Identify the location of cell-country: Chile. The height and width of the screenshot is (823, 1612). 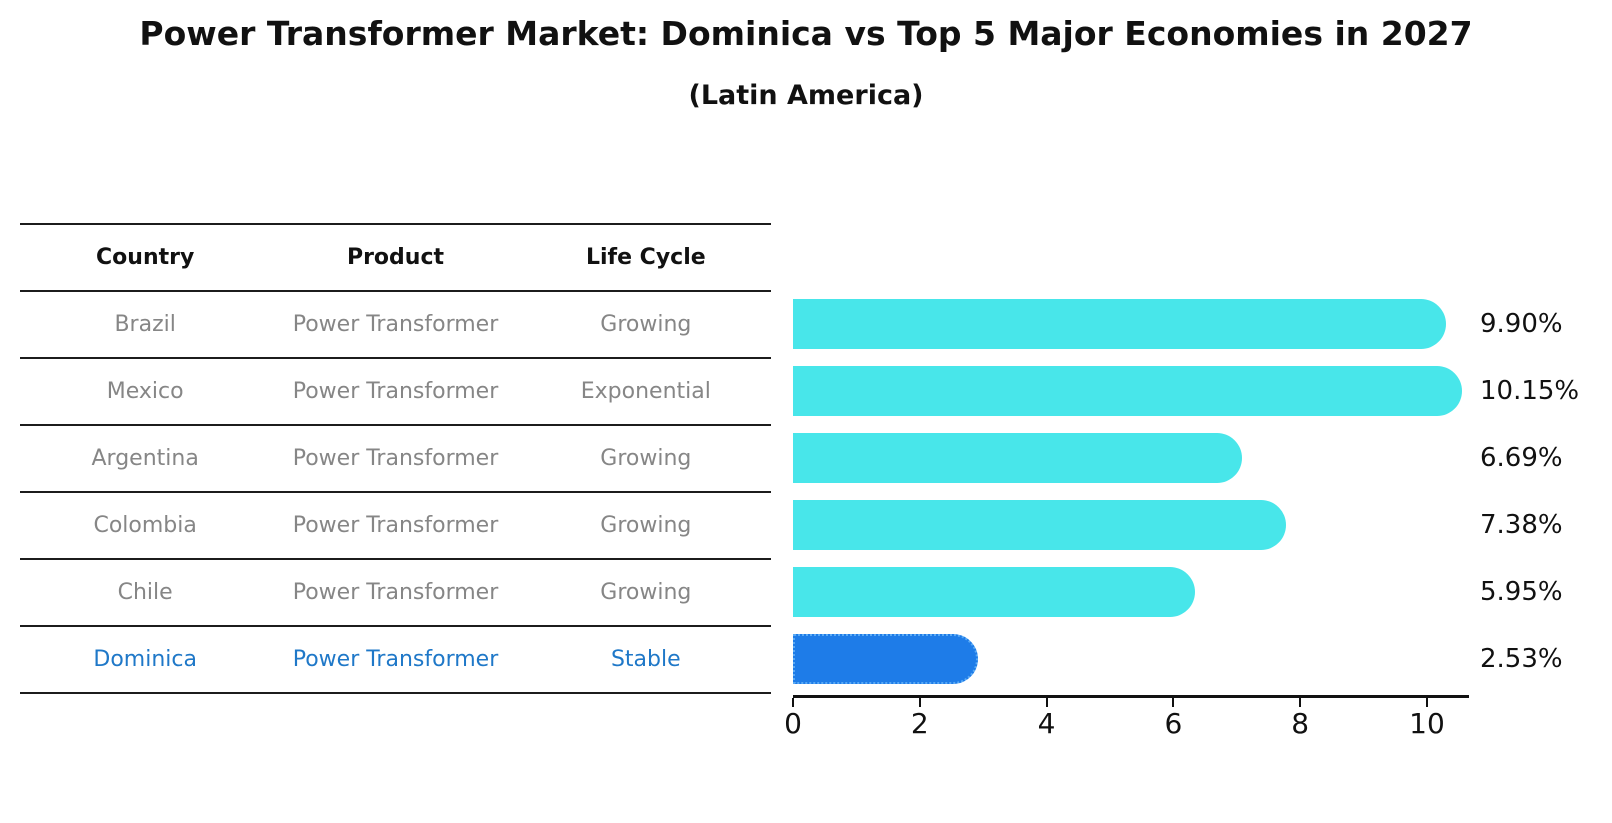
(145, 592).